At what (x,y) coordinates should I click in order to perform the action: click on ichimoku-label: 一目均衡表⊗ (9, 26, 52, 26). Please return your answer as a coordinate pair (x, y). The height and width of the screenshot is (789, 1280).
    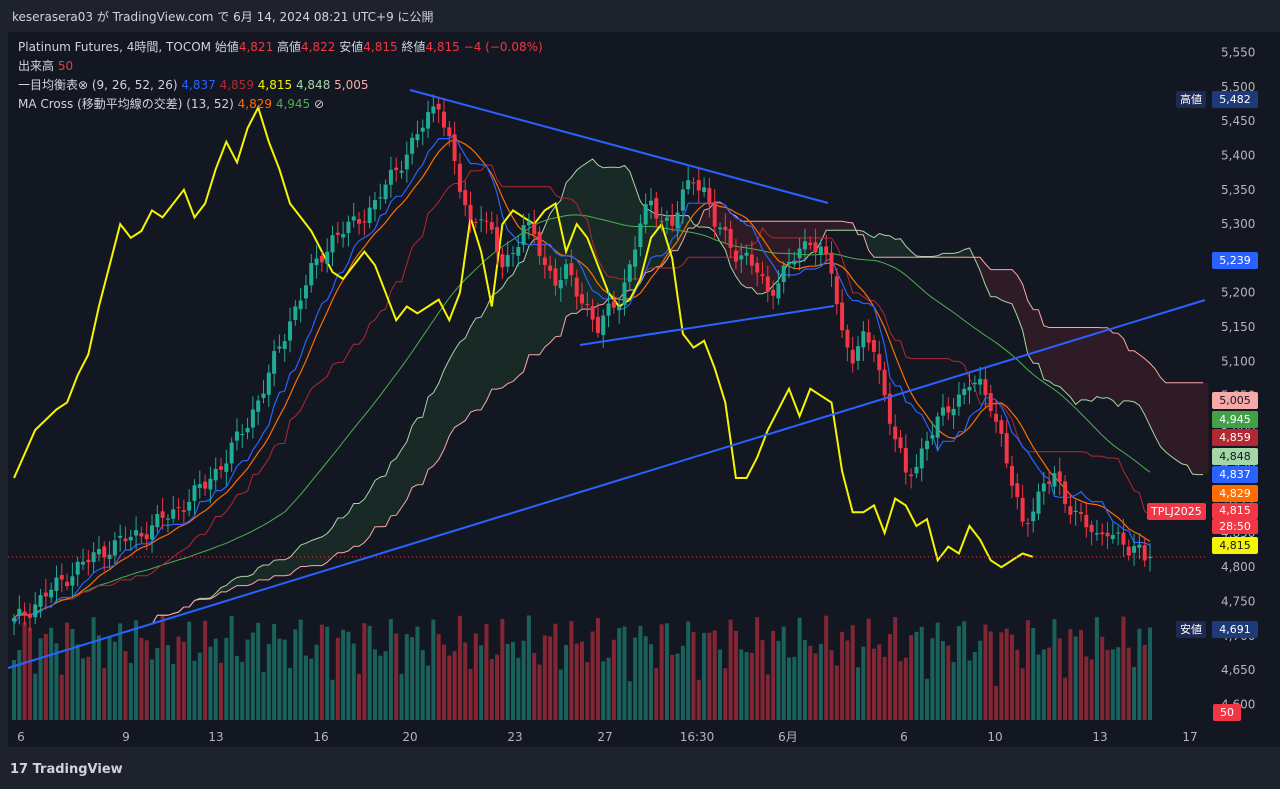
    Looking at the image, I should click on (98, 85).